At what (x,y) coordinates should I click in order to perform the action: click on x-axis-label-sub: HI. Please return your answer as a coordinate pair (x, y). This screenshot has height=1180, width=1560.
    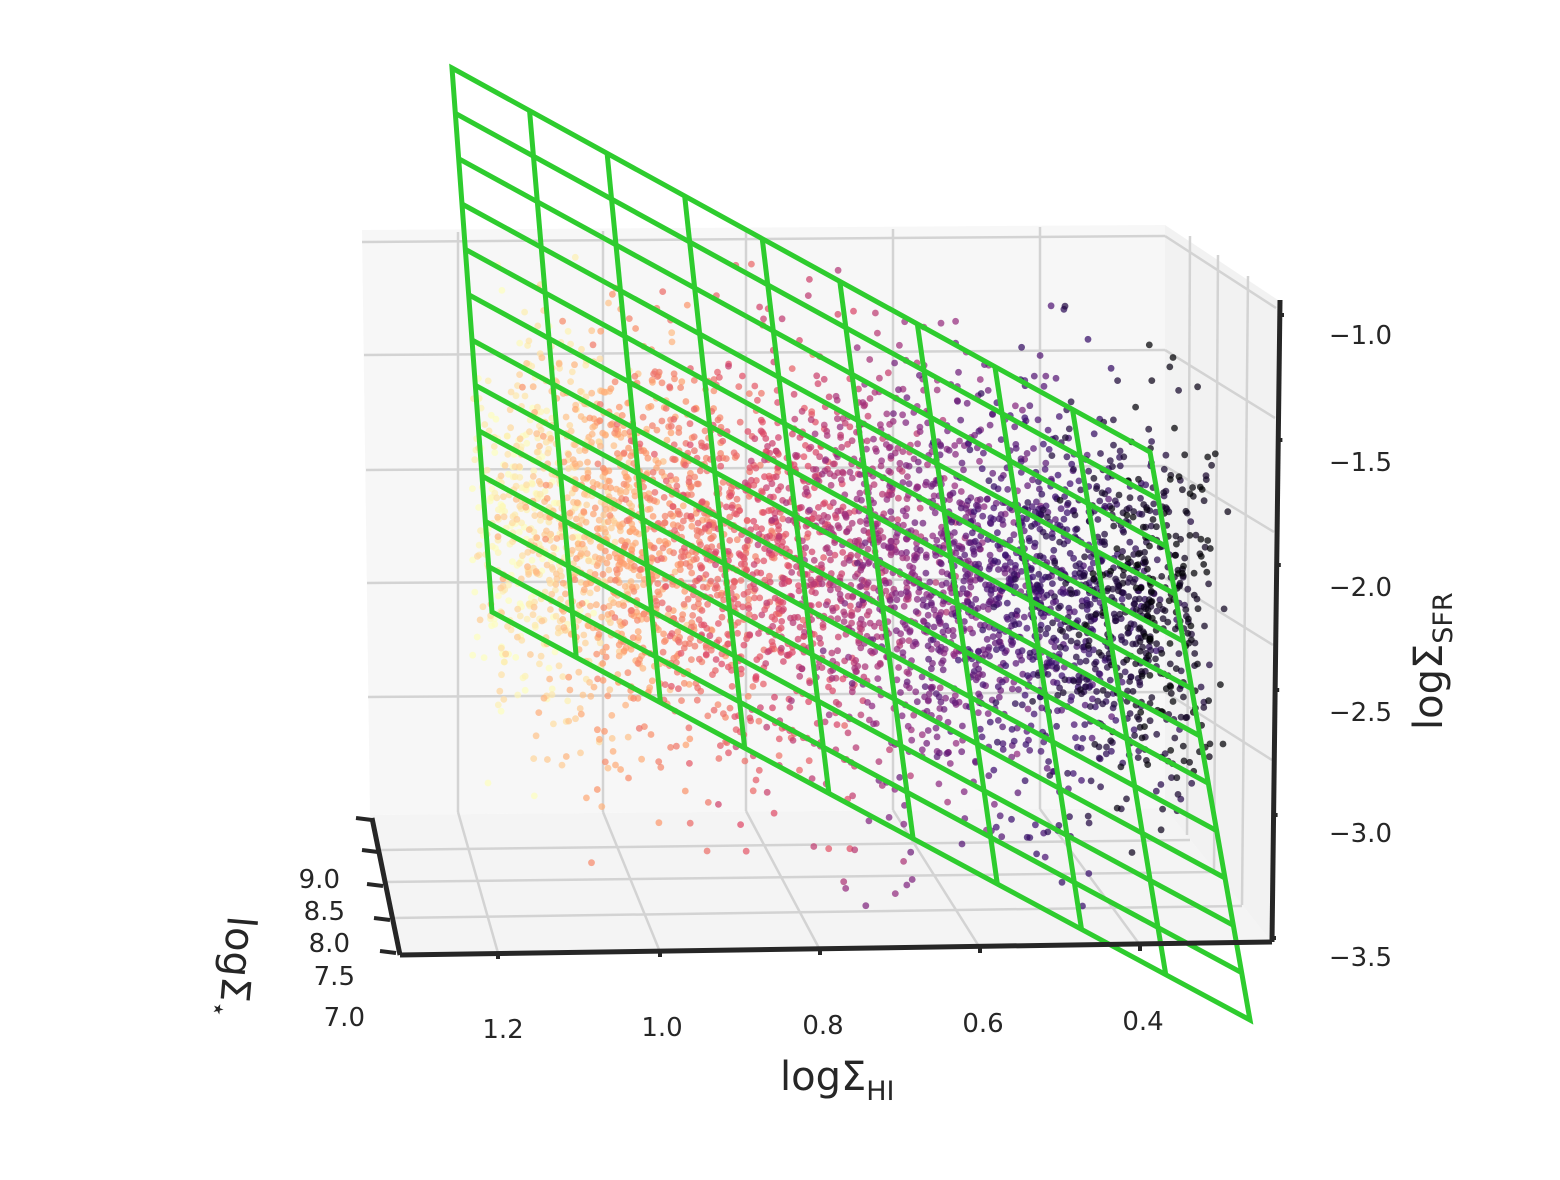
    Looking at the image, I should click on (880, 1091).